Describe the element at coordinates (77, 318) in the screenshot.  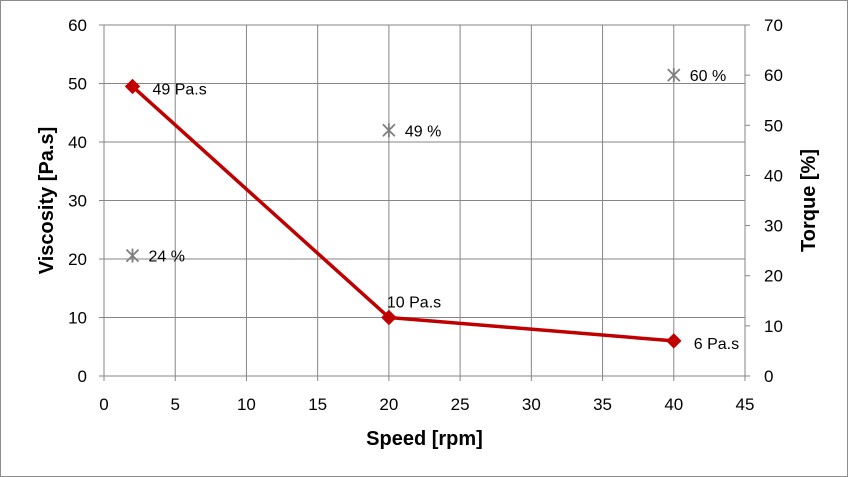
I see `y-tick-label: 10` at that location.